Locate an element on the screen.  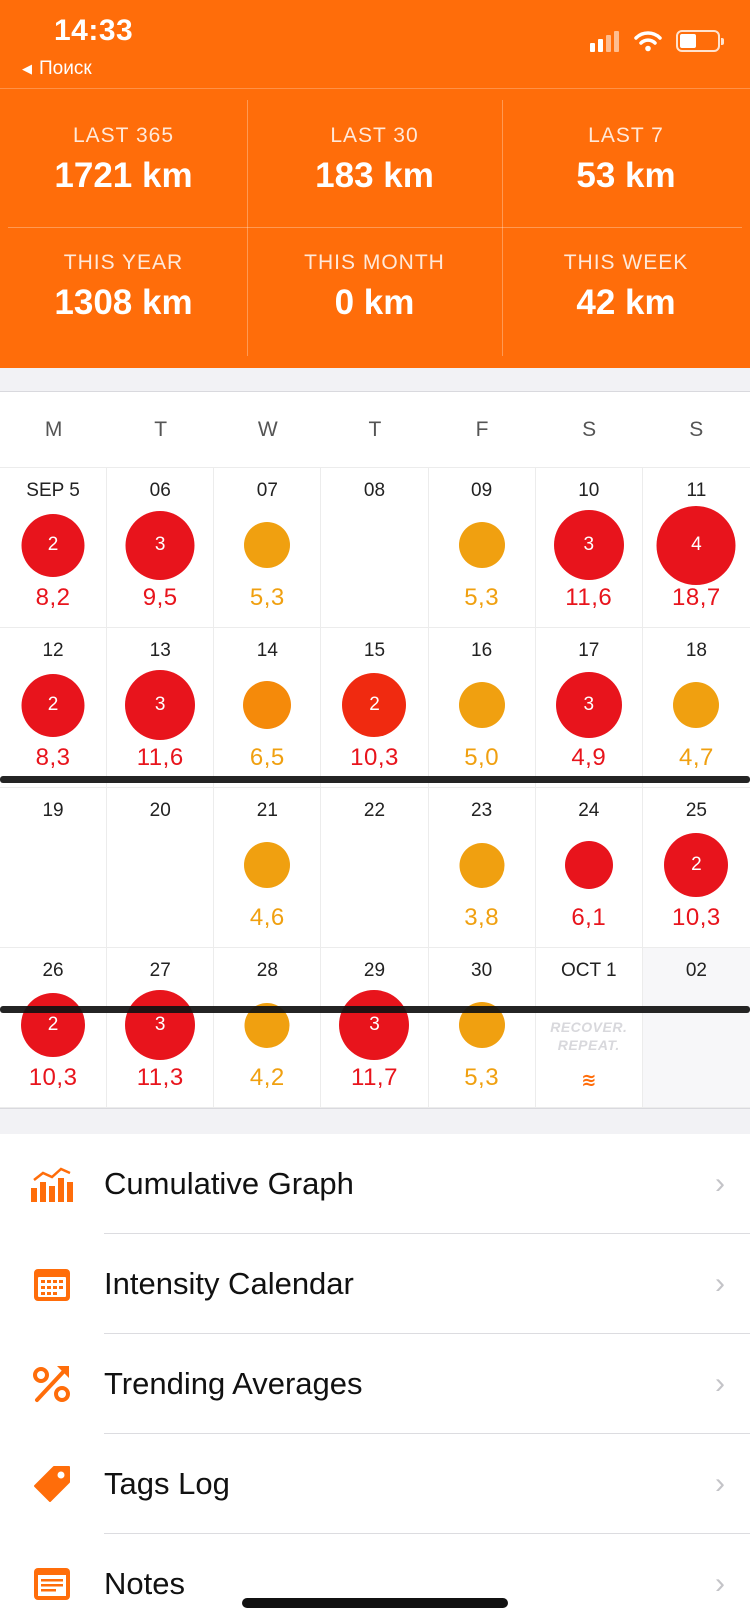
distance-label: 5,3 is located at coordinates (482, 1077).